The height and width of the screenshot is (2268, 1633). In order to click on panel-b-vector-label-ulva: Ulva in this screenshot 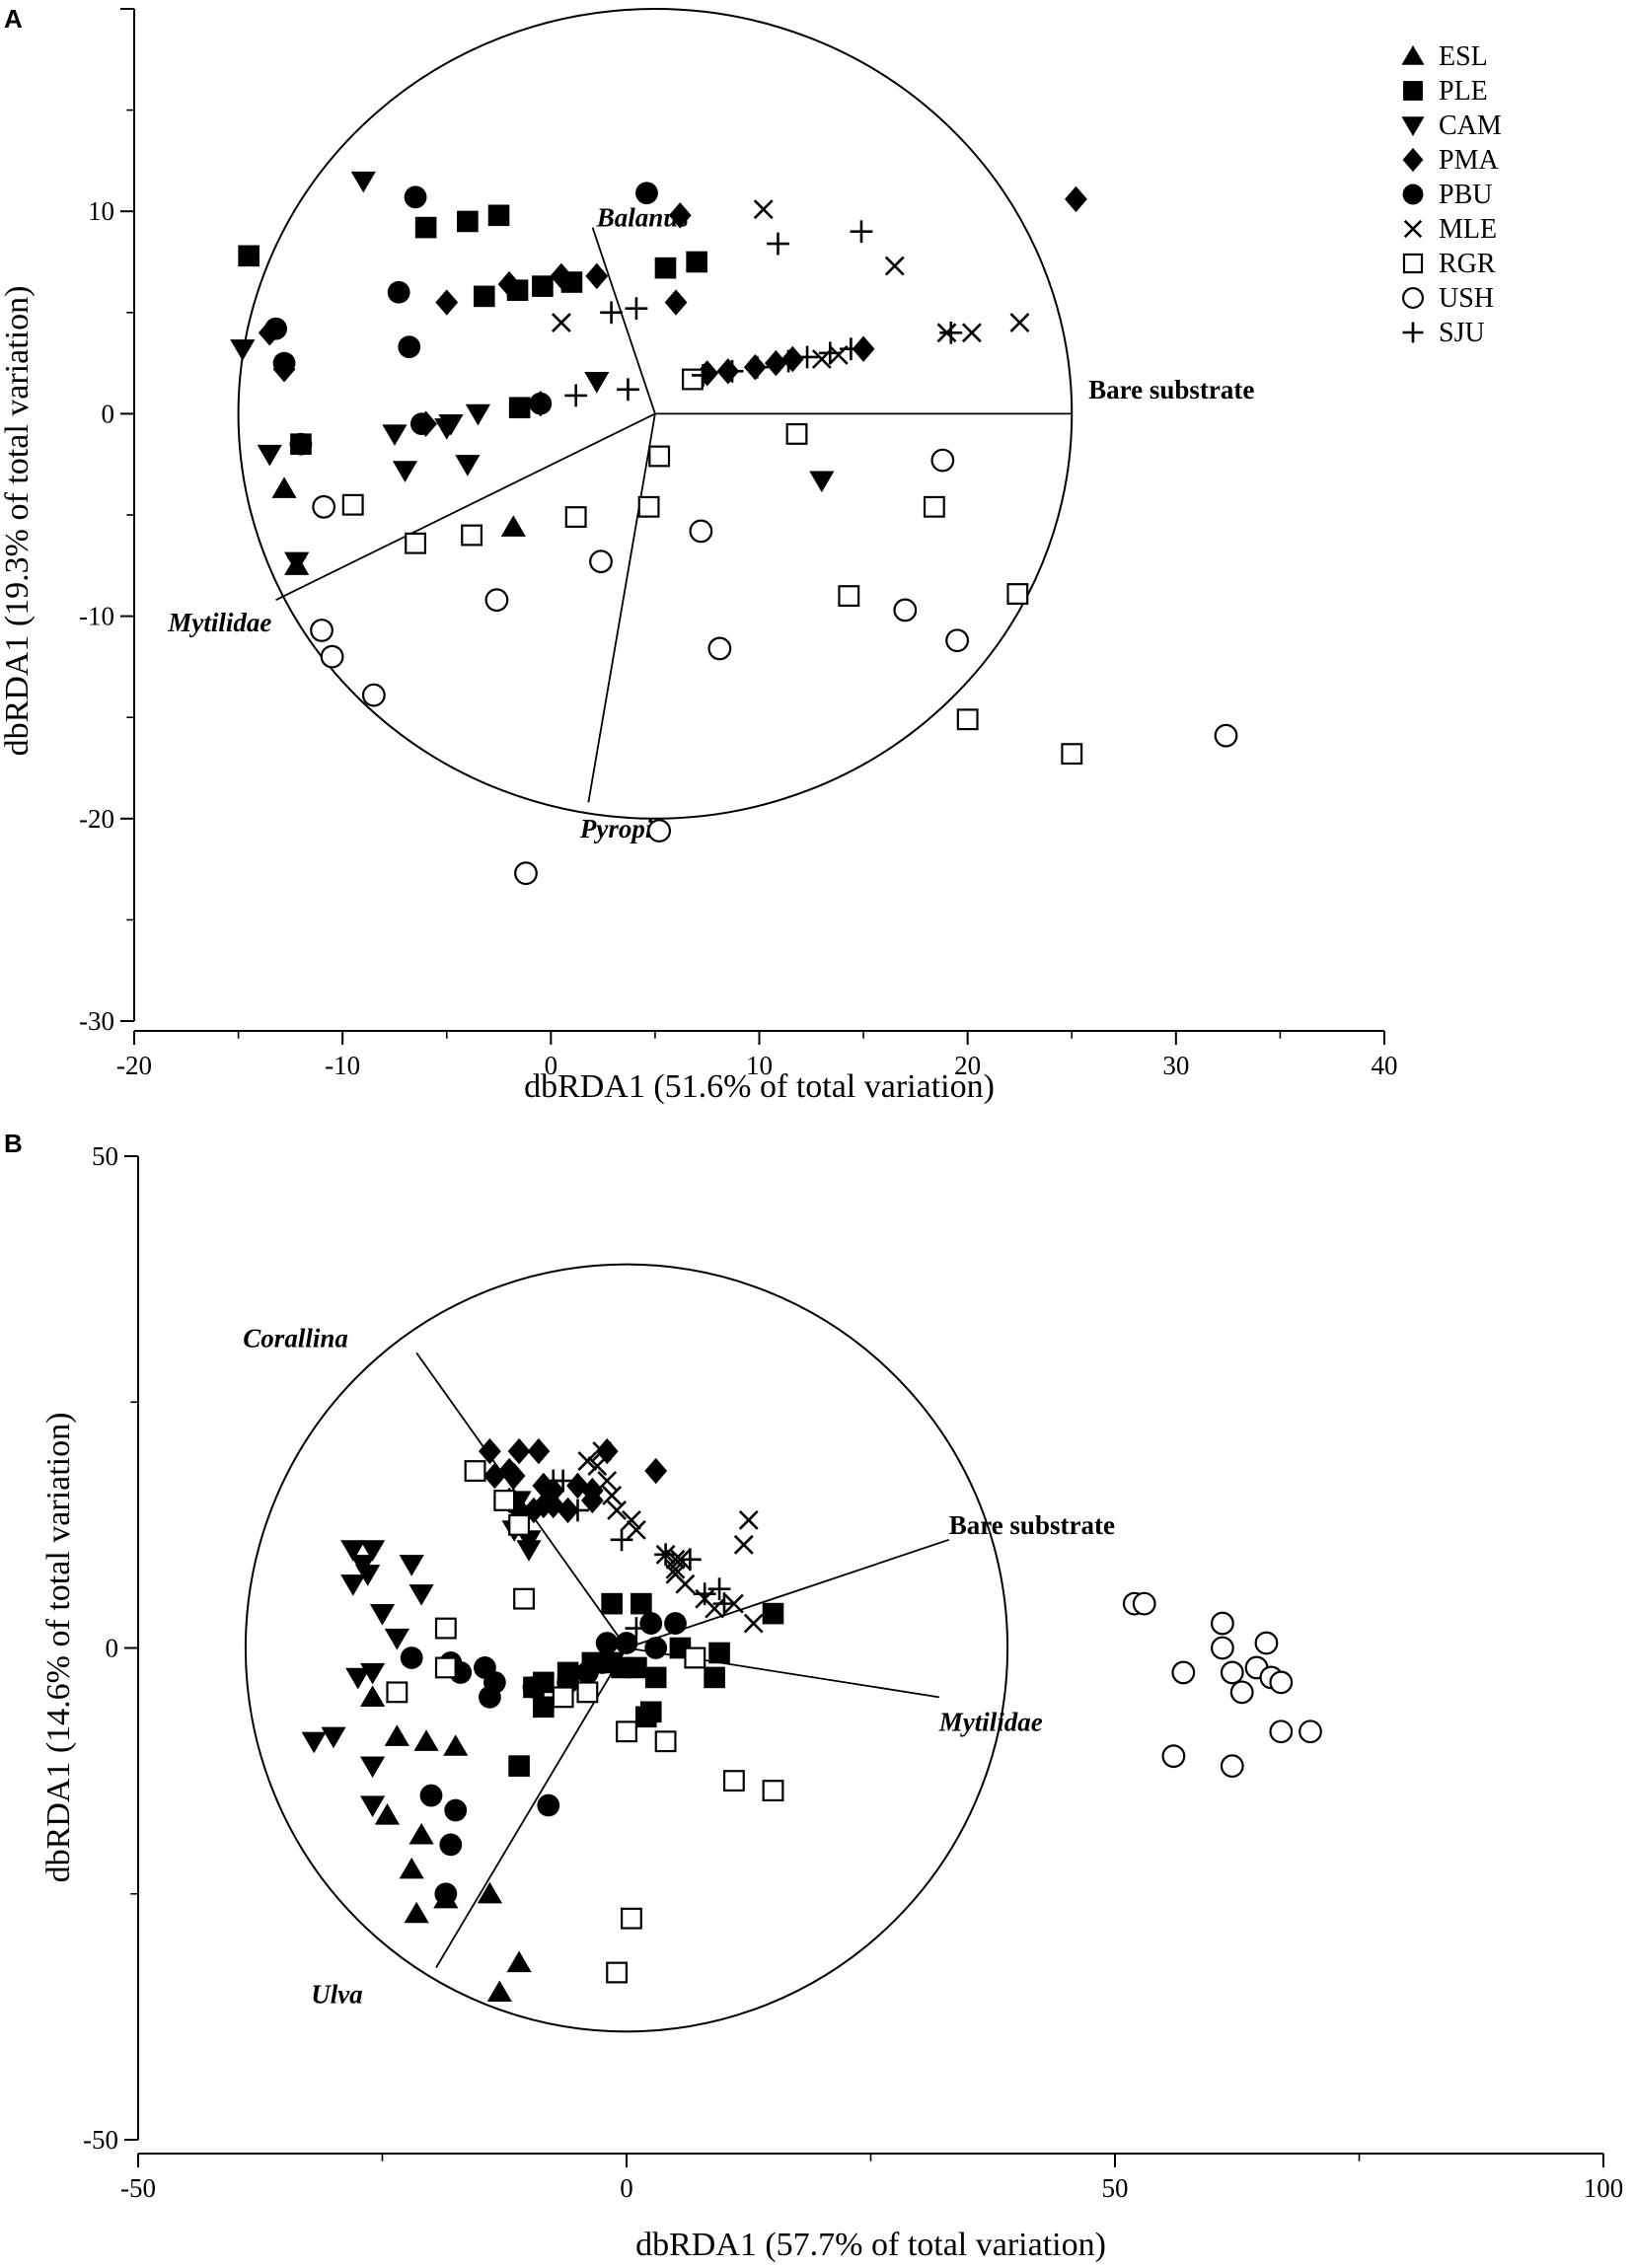, I will do `click(336, 1994)`.